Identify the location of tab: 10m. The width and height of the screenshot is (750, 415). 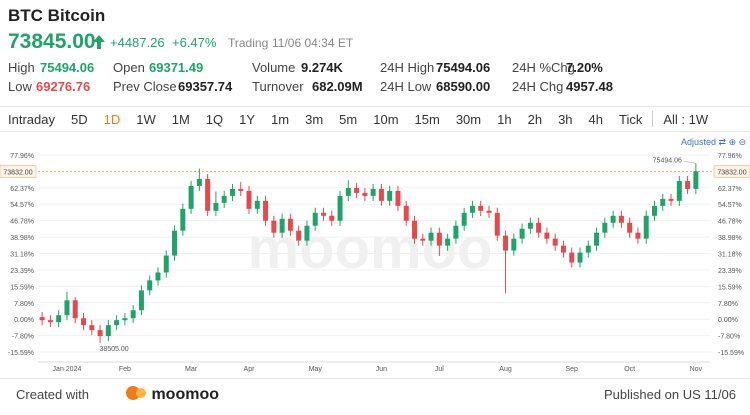
(386, 119).